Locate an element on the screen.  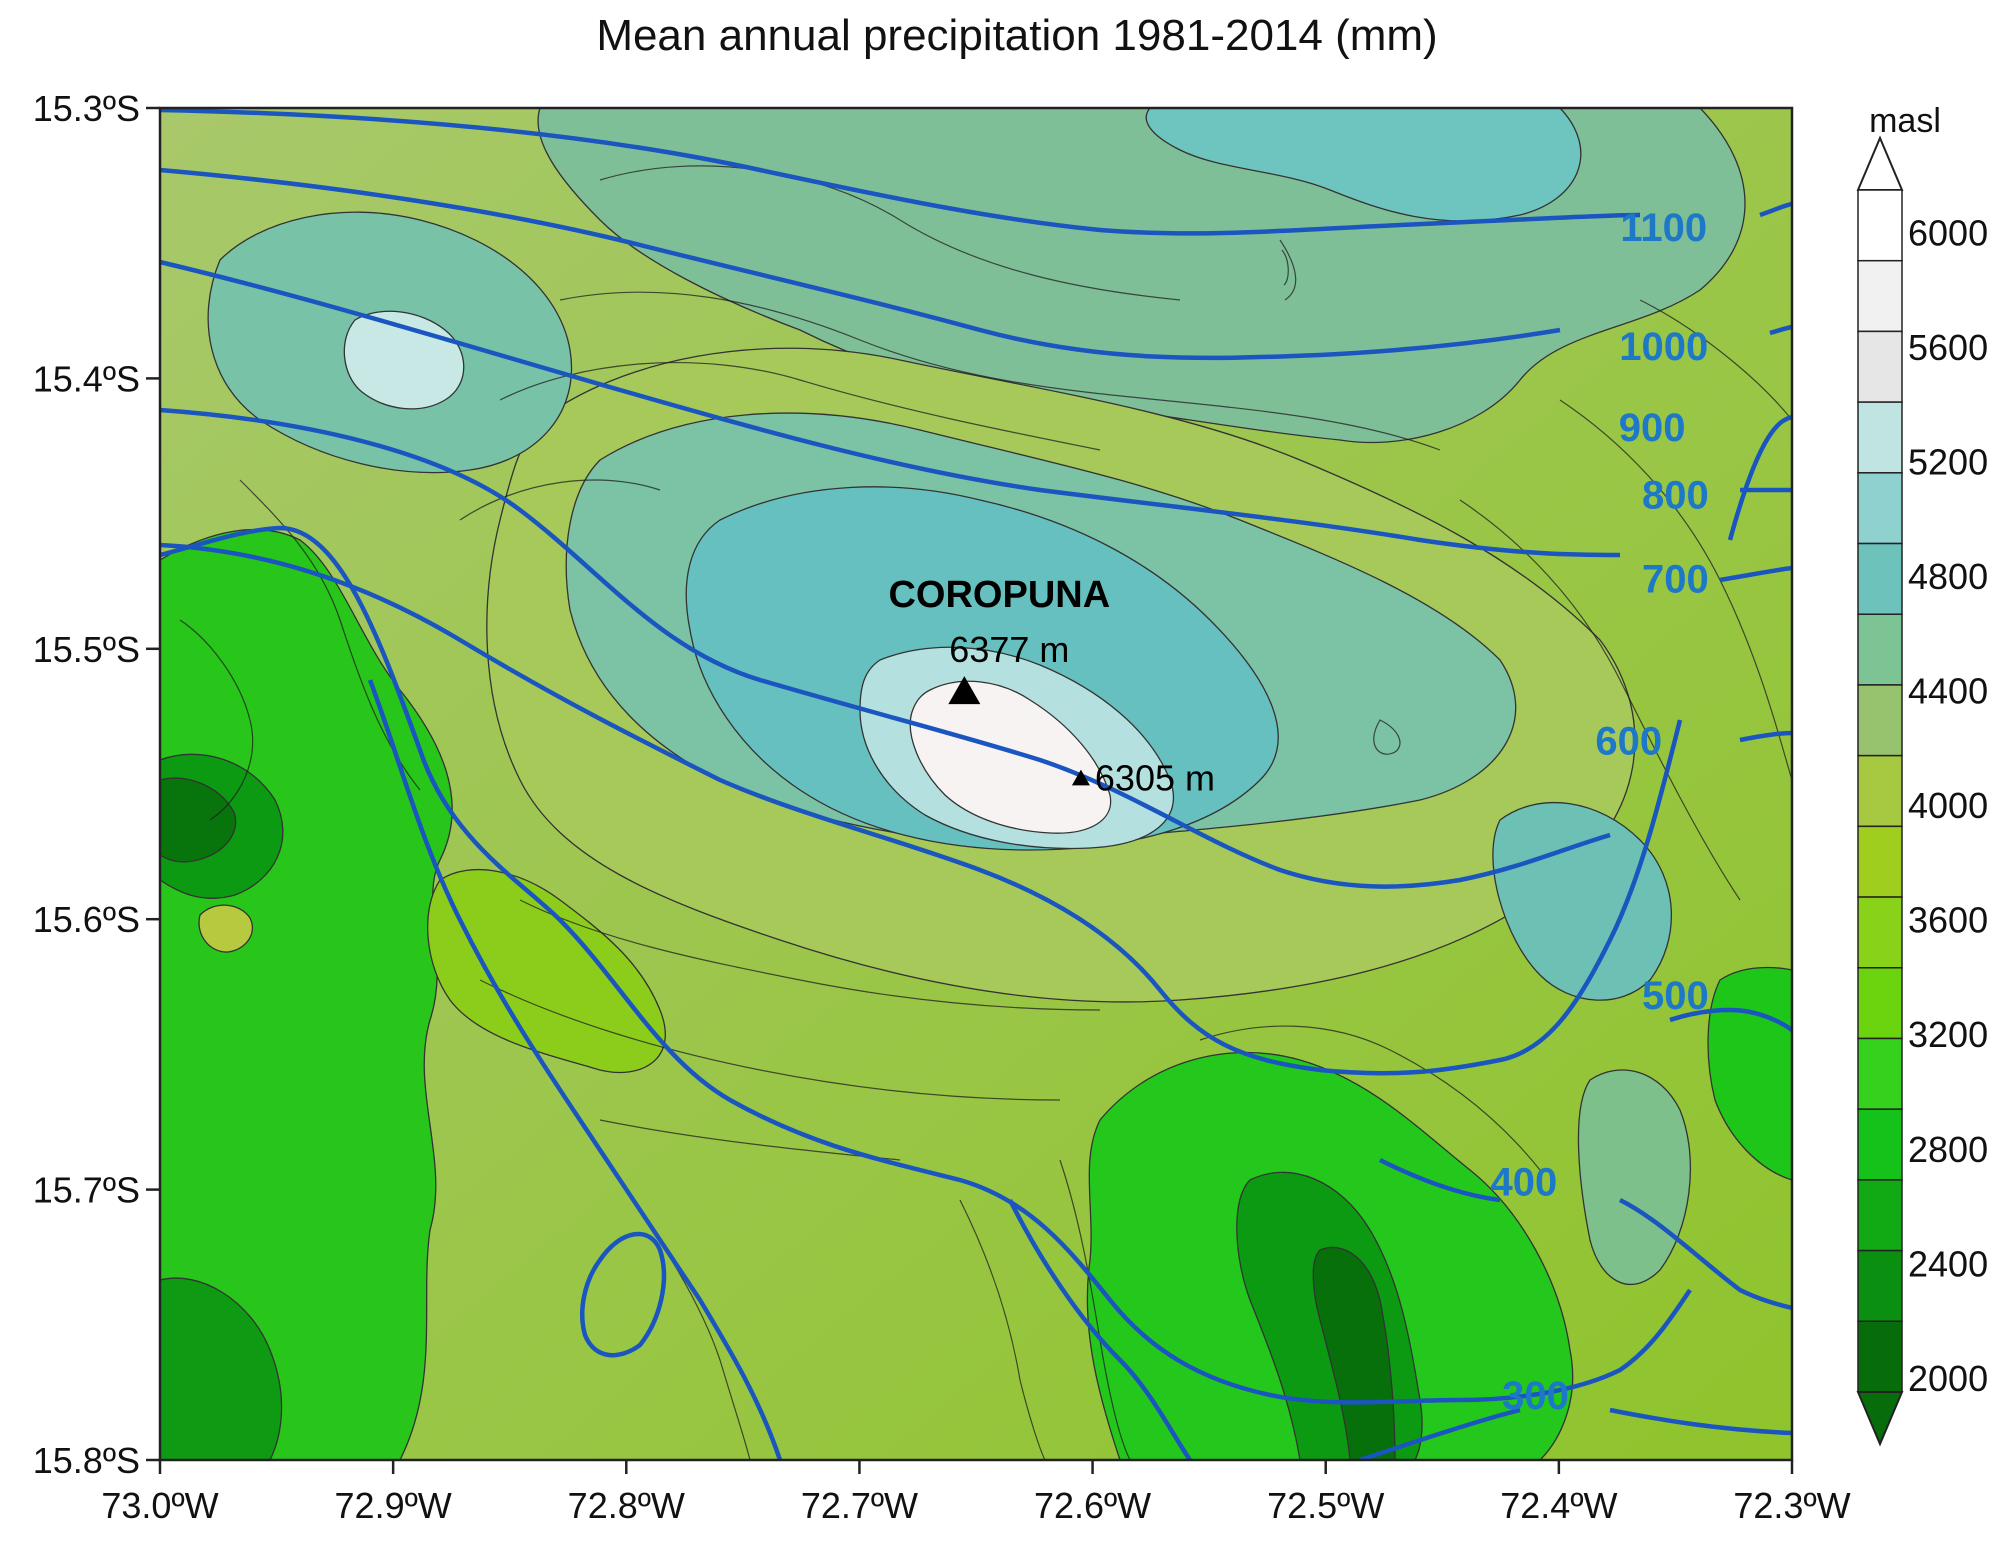
peak-elevation-label: 6377 m is located at coordinates (1009, 649).